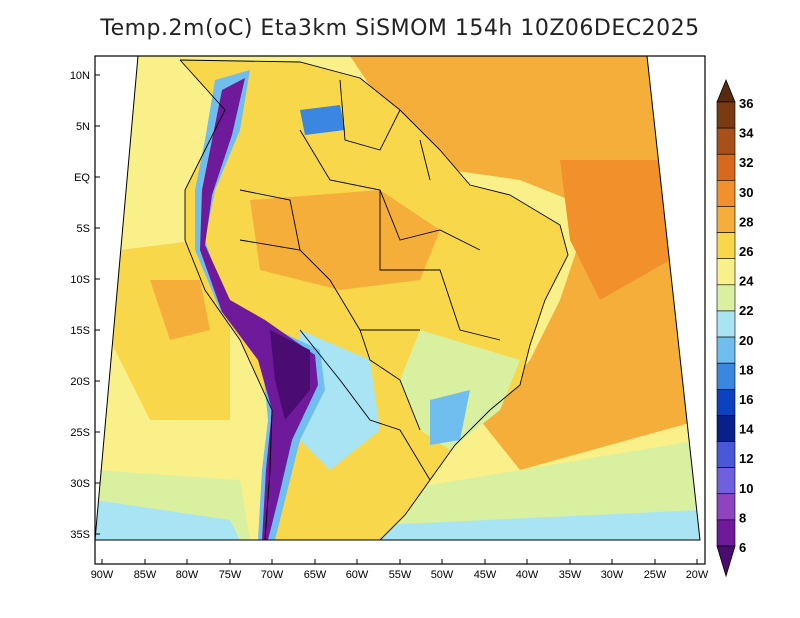 This screenshot has width=800, height=618. Describe the element at coordinates (322, 120) in the screenshot. I see `guiana-highland-cold` at that location.